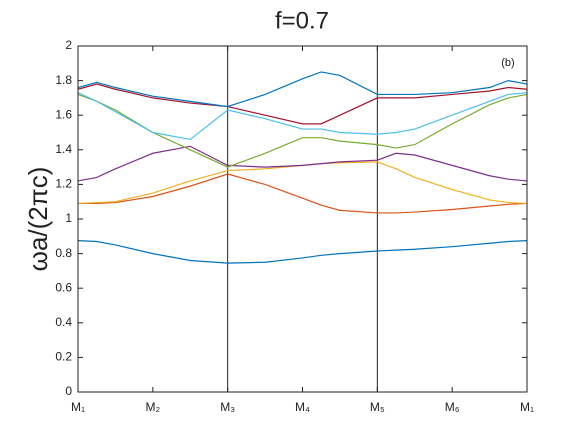  I want to click on x-tick-label: M₅, so click(377, 407).